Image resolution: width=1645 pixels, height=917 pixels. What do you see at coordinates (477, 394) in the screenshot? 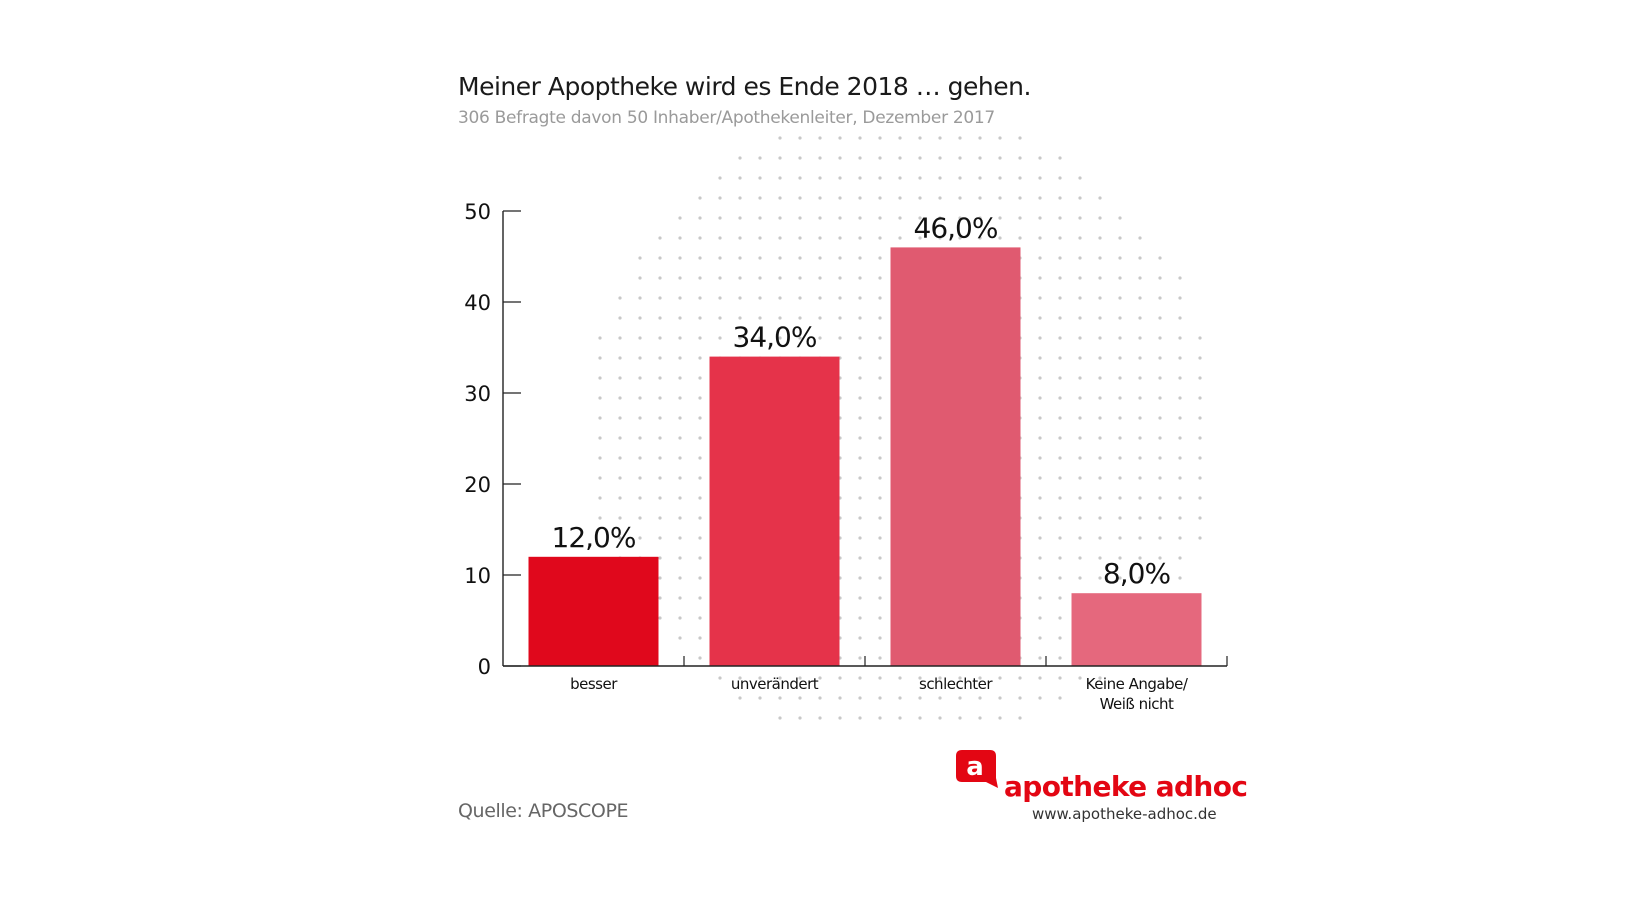
I see `y-tick-label: 30` at bounding box center [477, 394].